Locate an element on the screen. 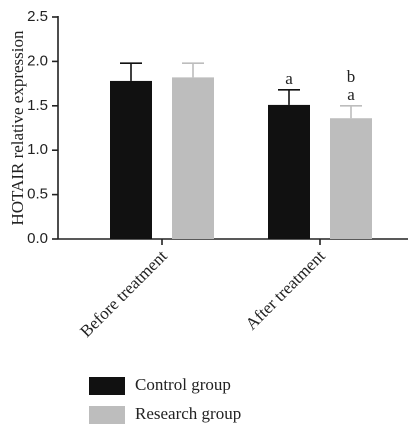 Image resolution: width=409 pixels, height=445 pixels. y-tick-label: 1.5 is located at coordinates (37, 105).